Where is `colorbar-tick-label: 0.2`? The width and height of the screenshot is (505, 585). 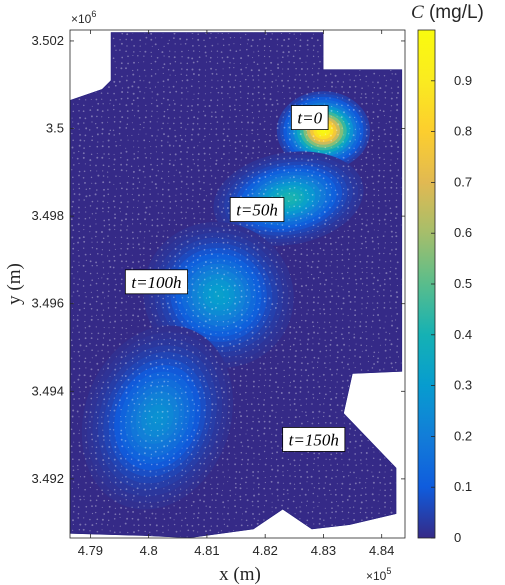 colorbar-tick-label: 0.2 is located at coordinates (463, 435).